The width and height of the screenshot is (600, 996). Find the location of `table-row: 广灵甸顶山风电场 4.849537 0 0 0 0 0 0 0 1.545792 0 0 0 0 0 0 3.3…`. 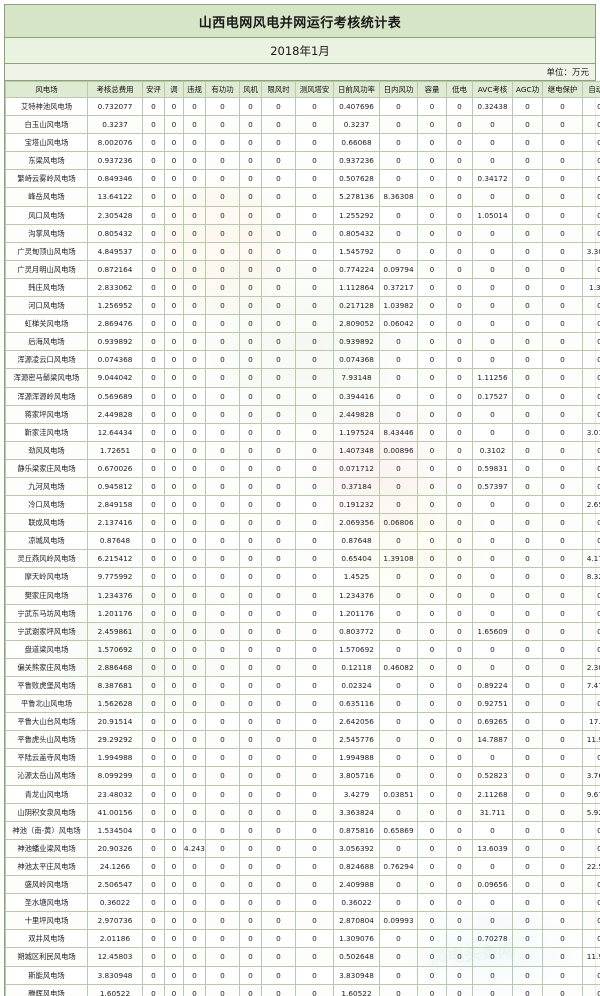

table-row: 广灵甸顶山风电场 4.849537 0 0 0 0 0 0 0 1.545792 0 0 0 0 0 0 3.3… is located at coordinates (302, 251).